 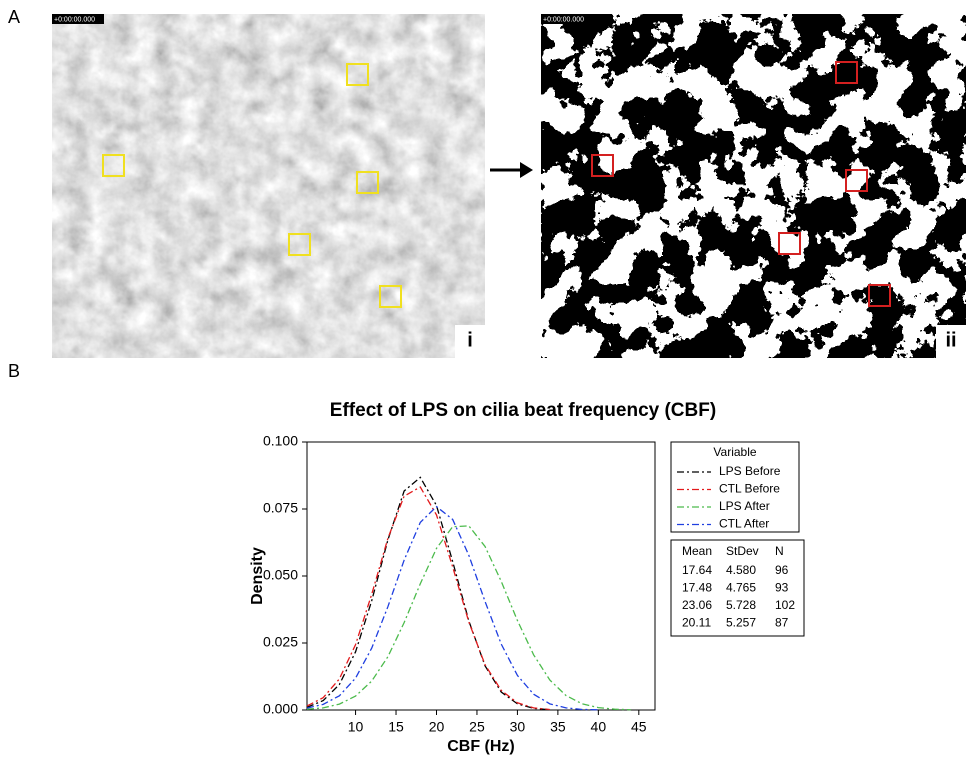 What do you see at coordinates (14, 371) in the screenshot?
I see `panel-label: B` at bounding box center [14, 371].